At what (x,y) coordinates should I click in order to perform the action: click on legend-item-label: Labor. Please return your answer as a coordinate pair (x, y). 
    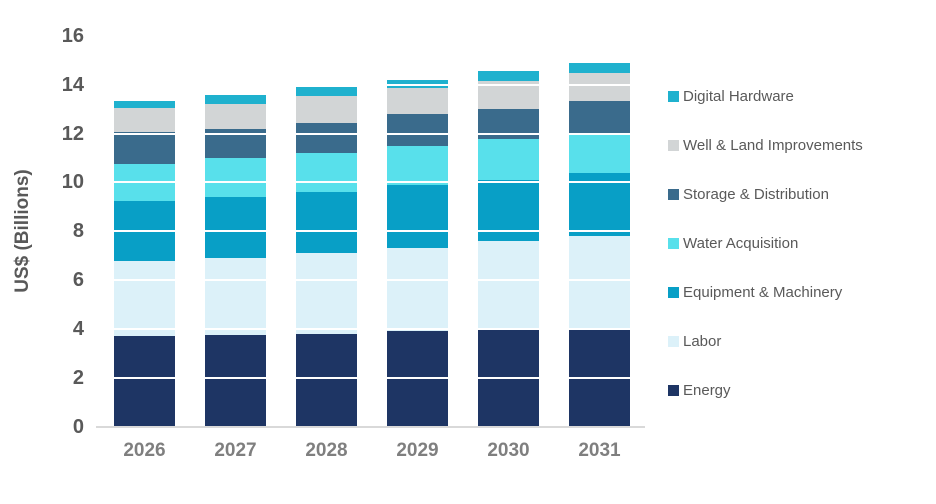
    Looking at the image, I should click on (702, 341).